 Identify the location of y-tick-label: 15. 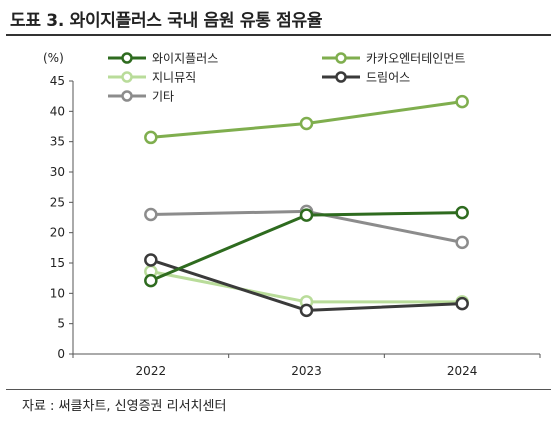
(57, 263).